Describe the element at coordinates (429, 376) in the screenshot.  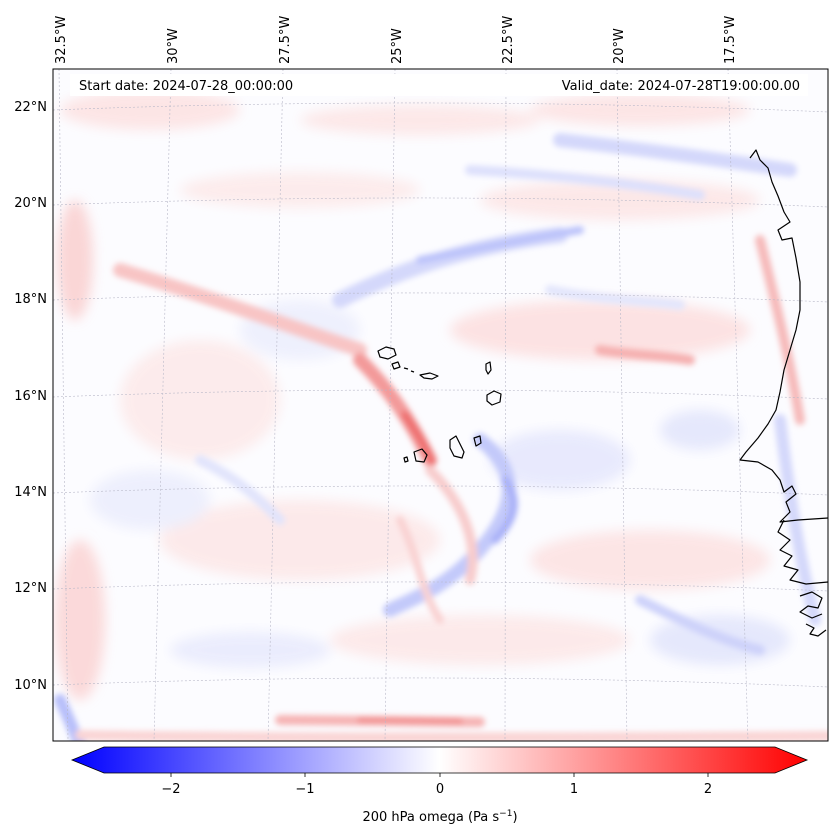
I see `island-sao-nicolau` at that location.